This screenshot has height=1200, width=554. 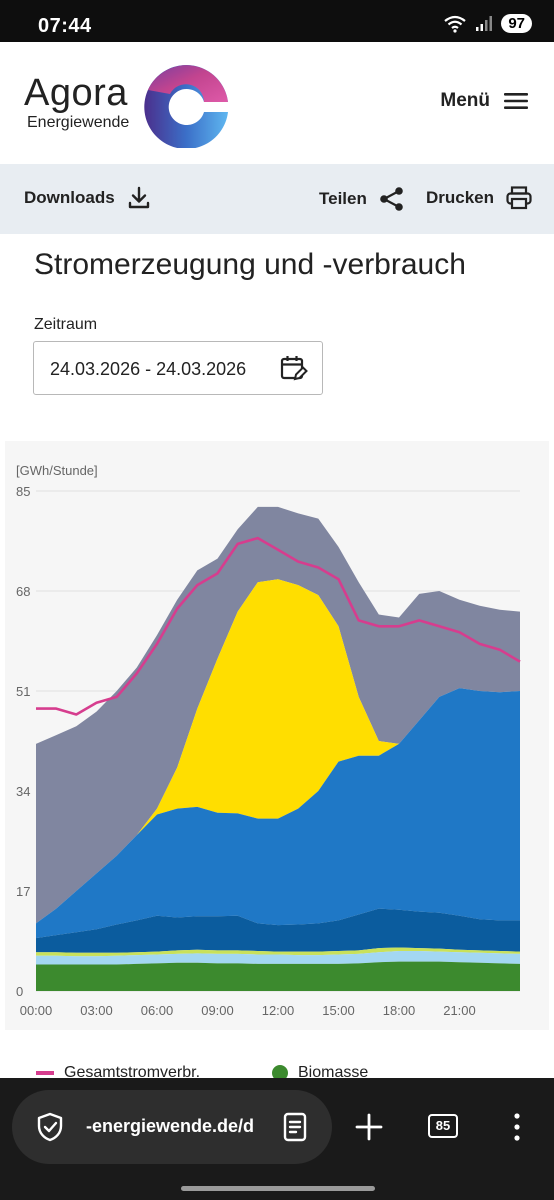 I want to click on area-biomasse, so click(x=278, y=976).